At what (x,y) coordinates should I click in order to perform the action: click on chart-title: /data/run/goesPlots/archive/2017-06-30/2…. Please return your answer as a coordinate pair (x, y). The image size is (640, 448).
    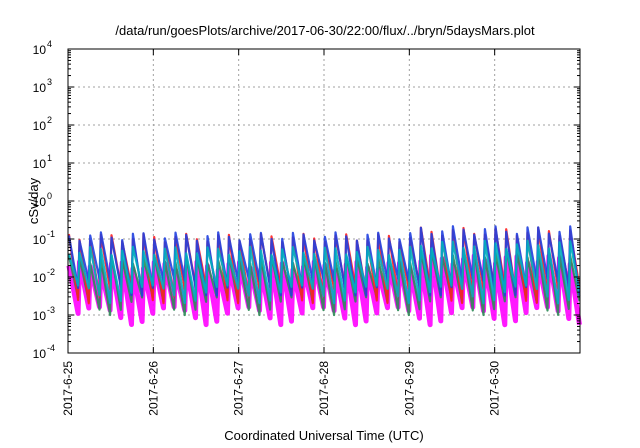
    Looking at the image, I should click on (325, 30).